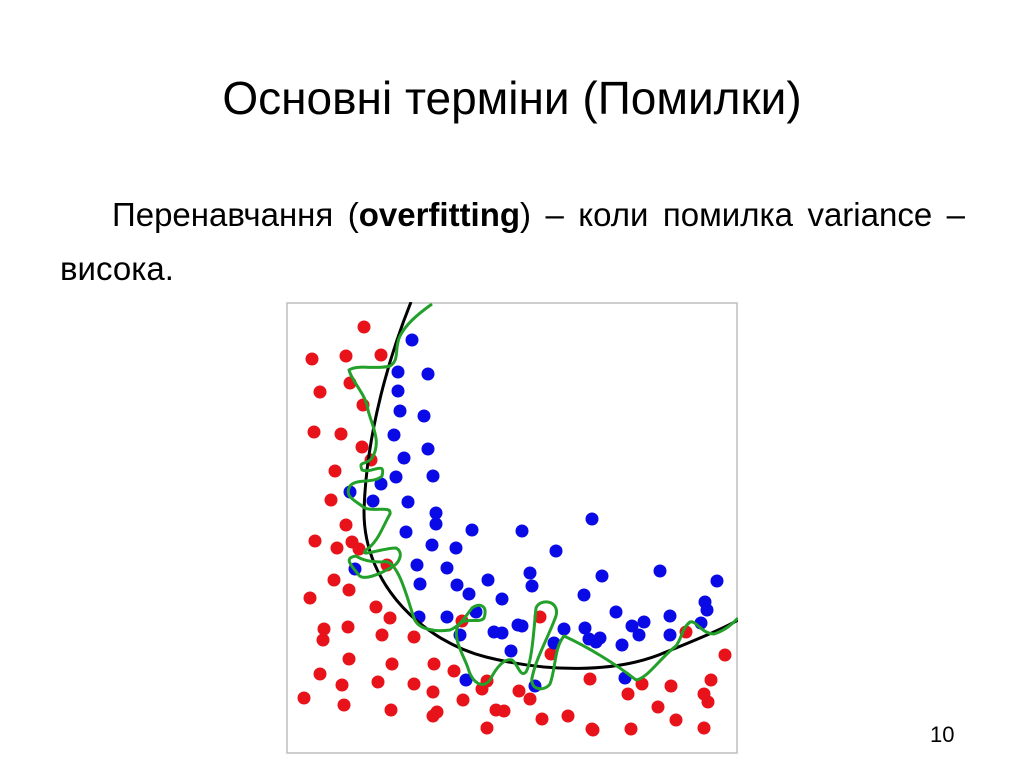  Describe the element at coordinates (439, 214) in the screenshot. I see `body-text-bold-term: overfitting` at that location.